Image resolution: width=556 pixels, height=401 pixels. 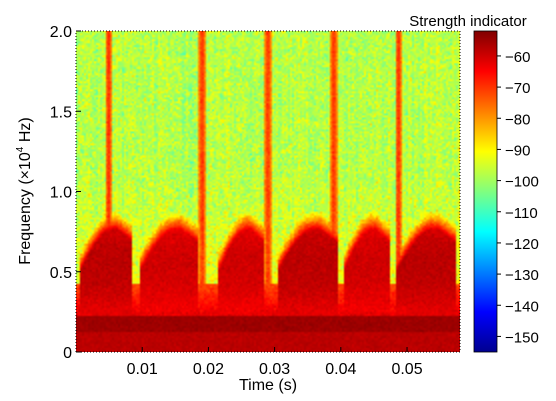 I want to click on colorbar-tick-label: −70, so click(x=517, y=88).